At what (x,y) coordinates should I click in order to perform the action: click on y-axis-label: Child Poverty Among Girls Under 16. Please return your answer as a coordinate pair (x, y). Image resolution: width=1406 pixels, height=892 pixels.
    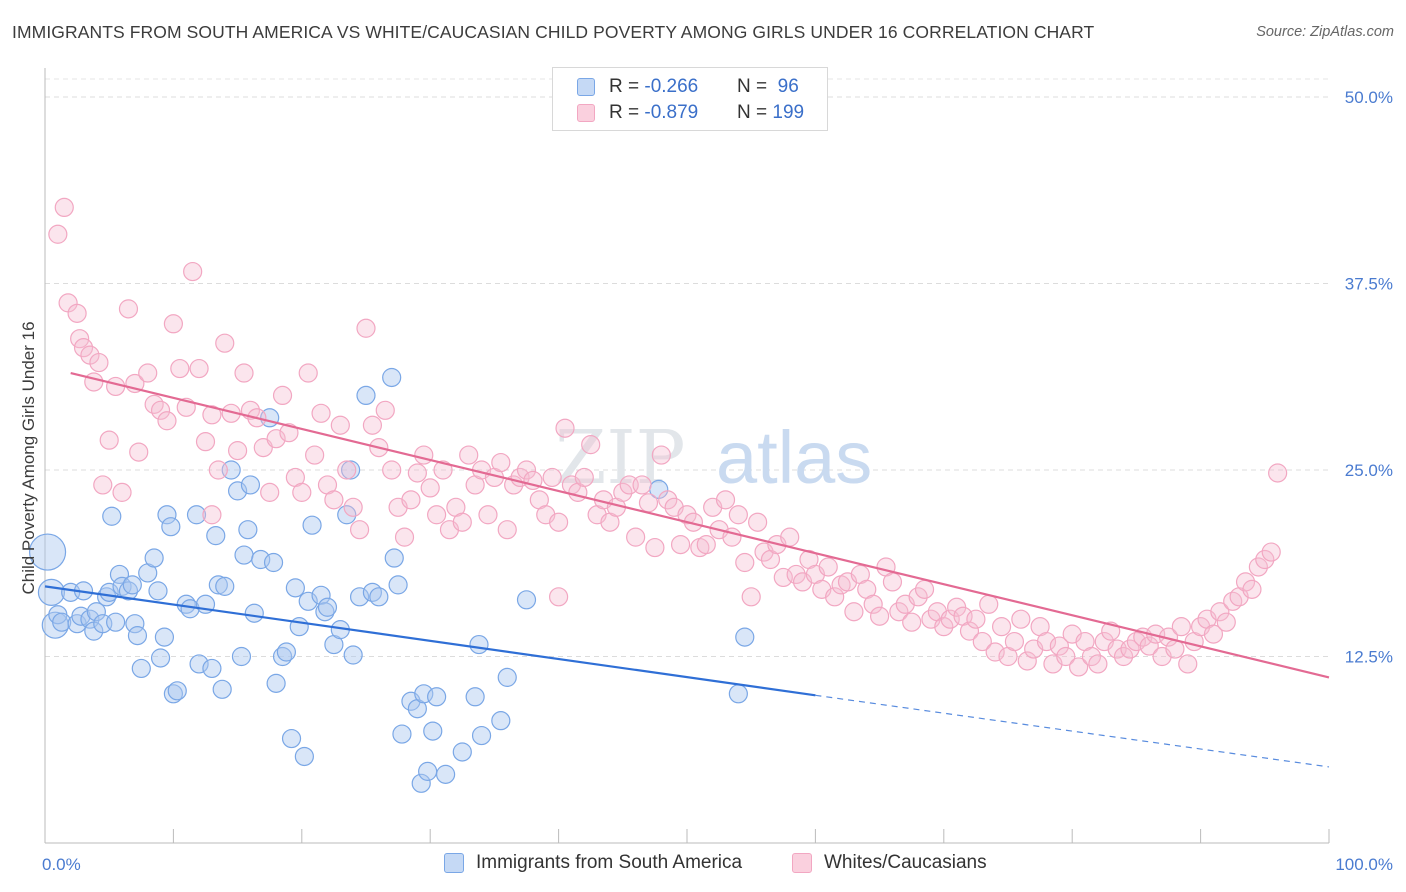
    Looking at the image, I should click on (28, 457).